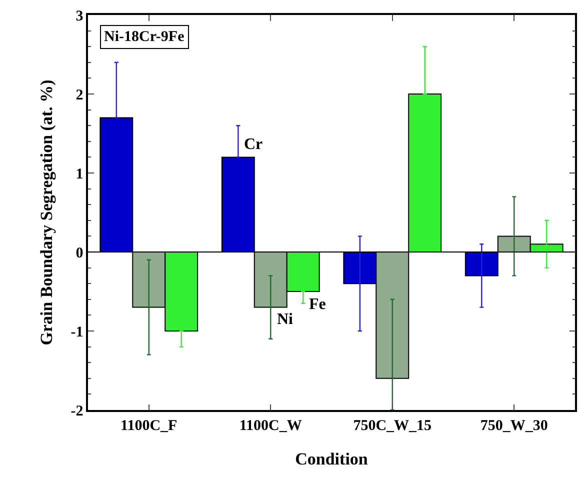 Image resolution: width=586 pixels, height=479 pixels. What do you see at coordinates (46, 213) in the screenshot?
I see `y-axis-title: Grain Boundary Segregation (at. %)` at bounding box center [46, 213].